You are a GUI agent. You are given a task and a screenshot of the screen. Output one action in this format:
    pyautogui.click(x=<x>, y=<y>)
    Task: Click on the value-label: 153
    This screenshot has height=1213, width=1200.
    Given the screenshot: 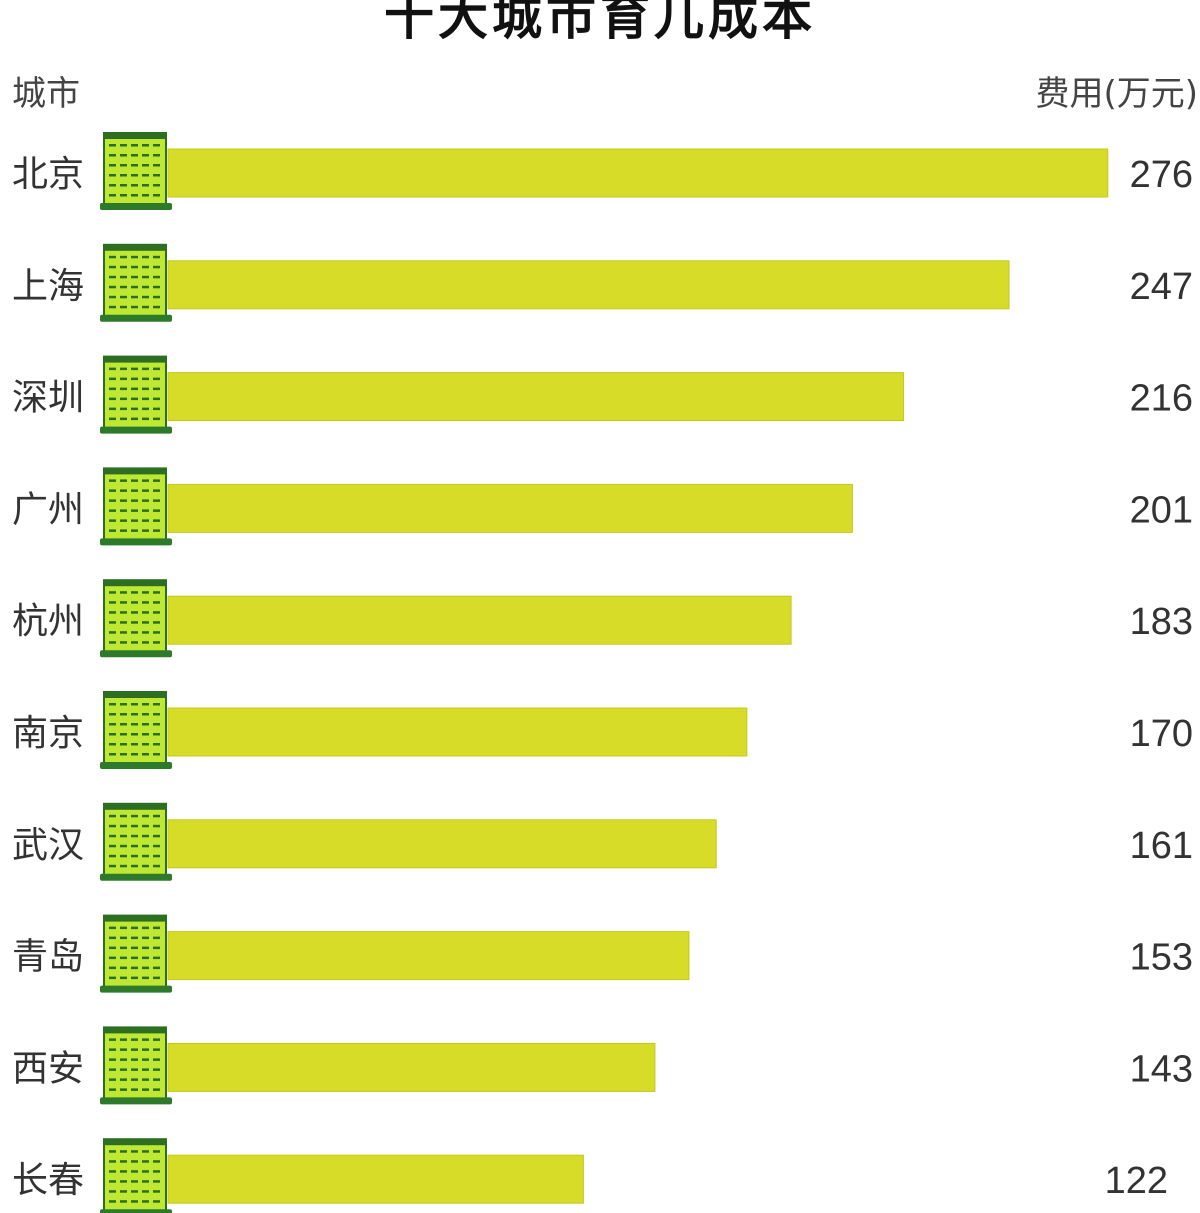 What is the action you would take?
    pyautogui.click(x=1161, y=958)
    